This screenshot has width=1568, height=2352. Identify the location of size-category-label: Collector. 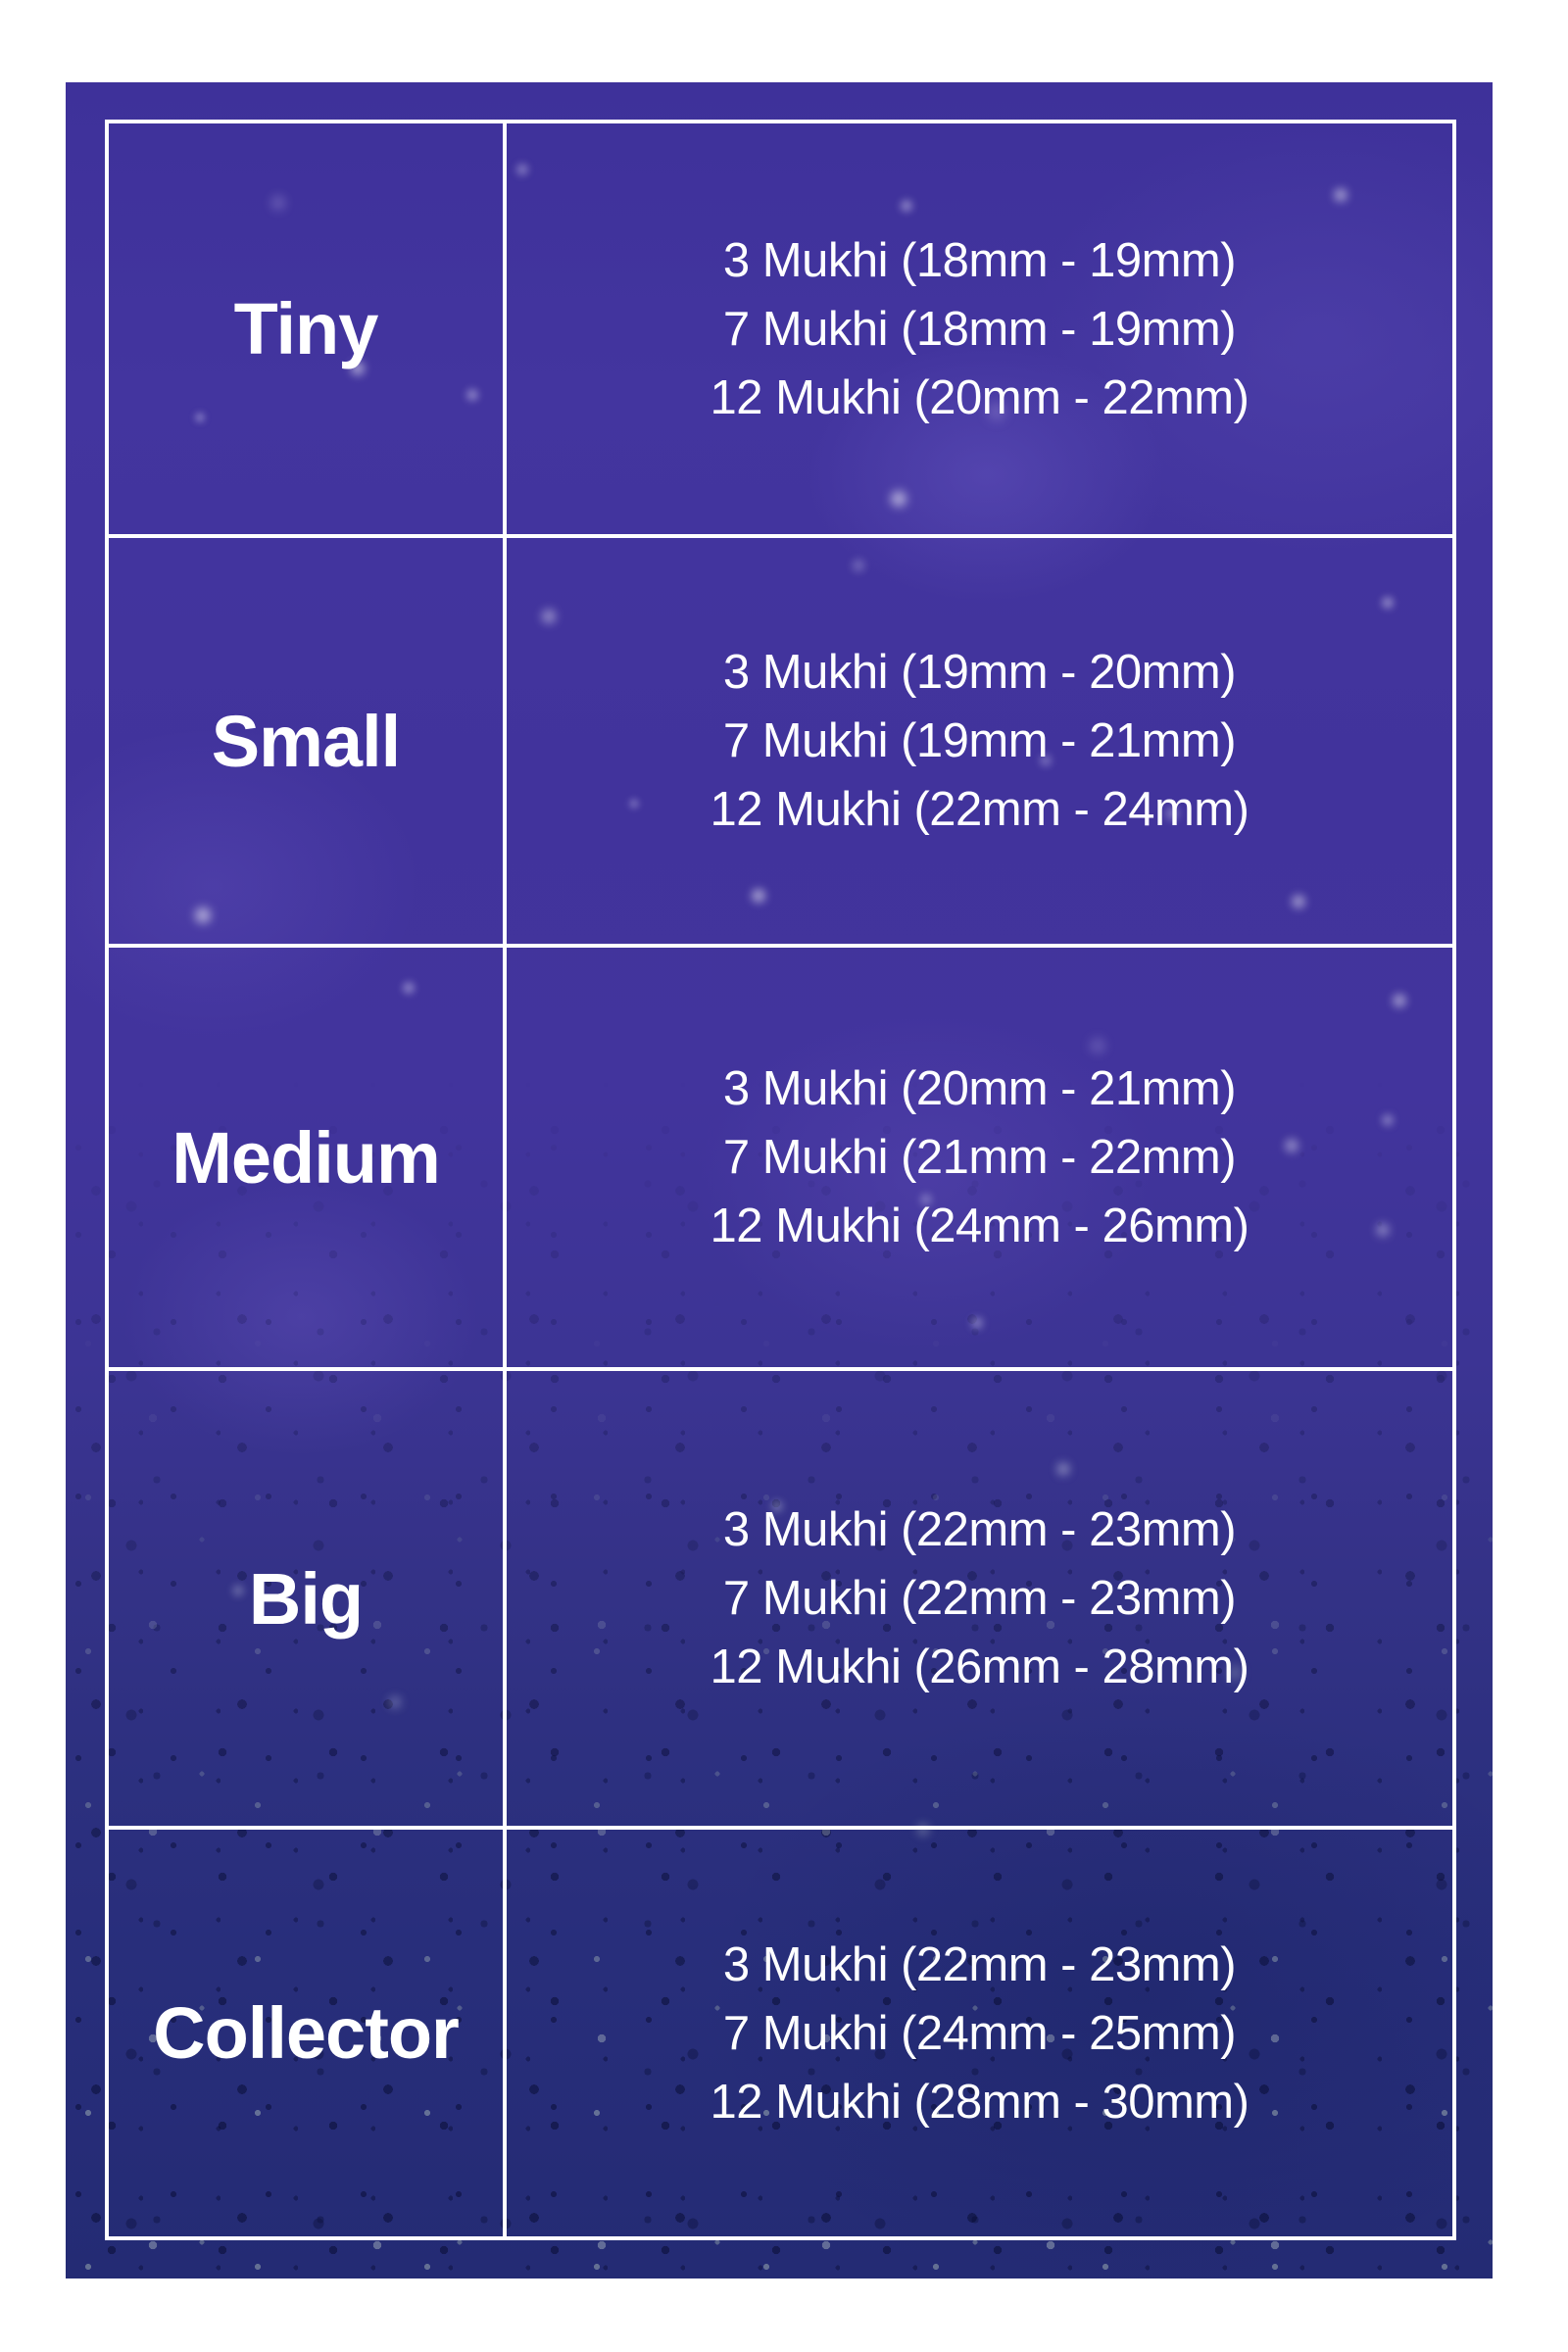
(306, 2033).